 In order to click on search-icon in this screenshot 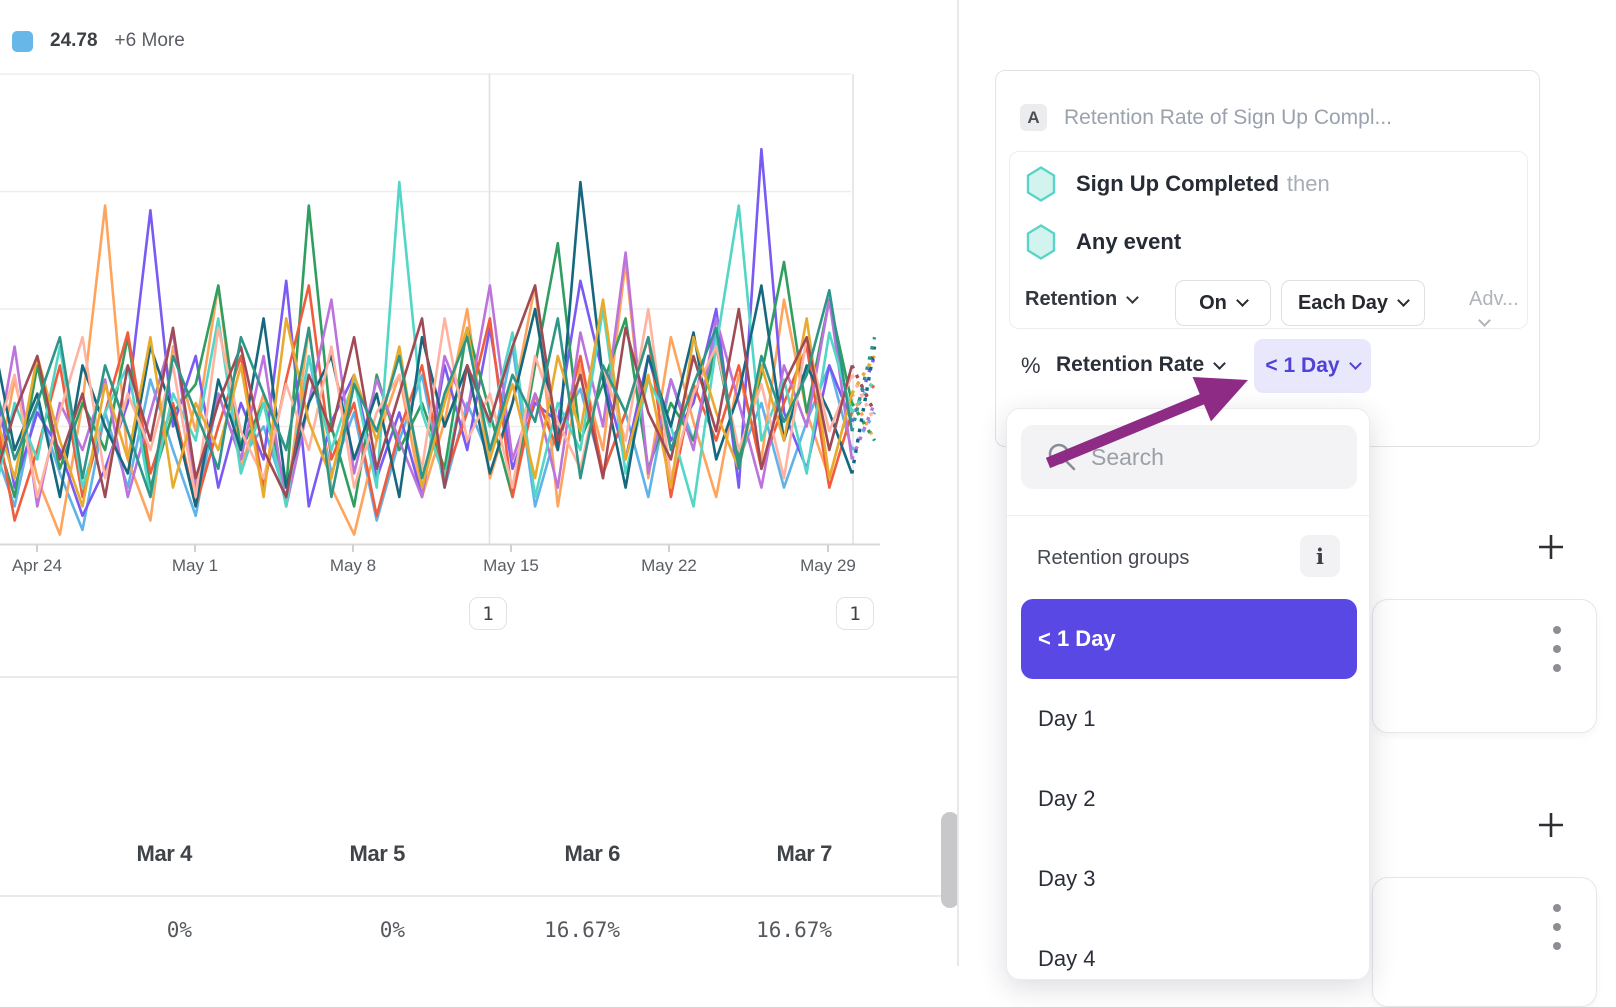, I will do `click(1062, 457)`.